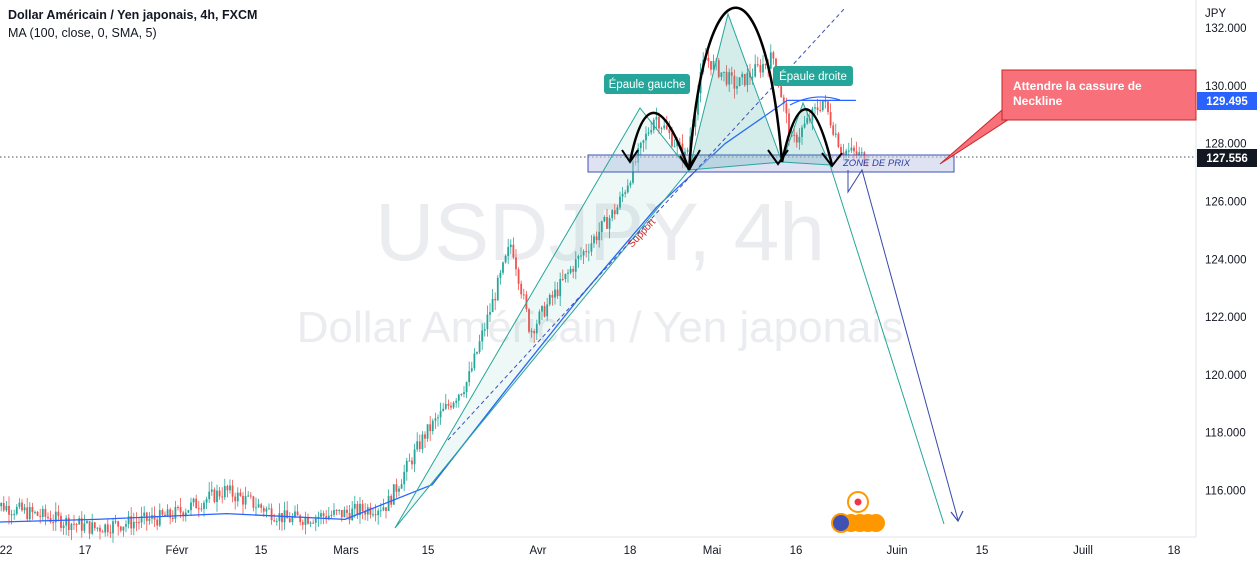 The width and height of the screenshot is (1260, 565). I want to click on callout-box, so click(1099, 95).